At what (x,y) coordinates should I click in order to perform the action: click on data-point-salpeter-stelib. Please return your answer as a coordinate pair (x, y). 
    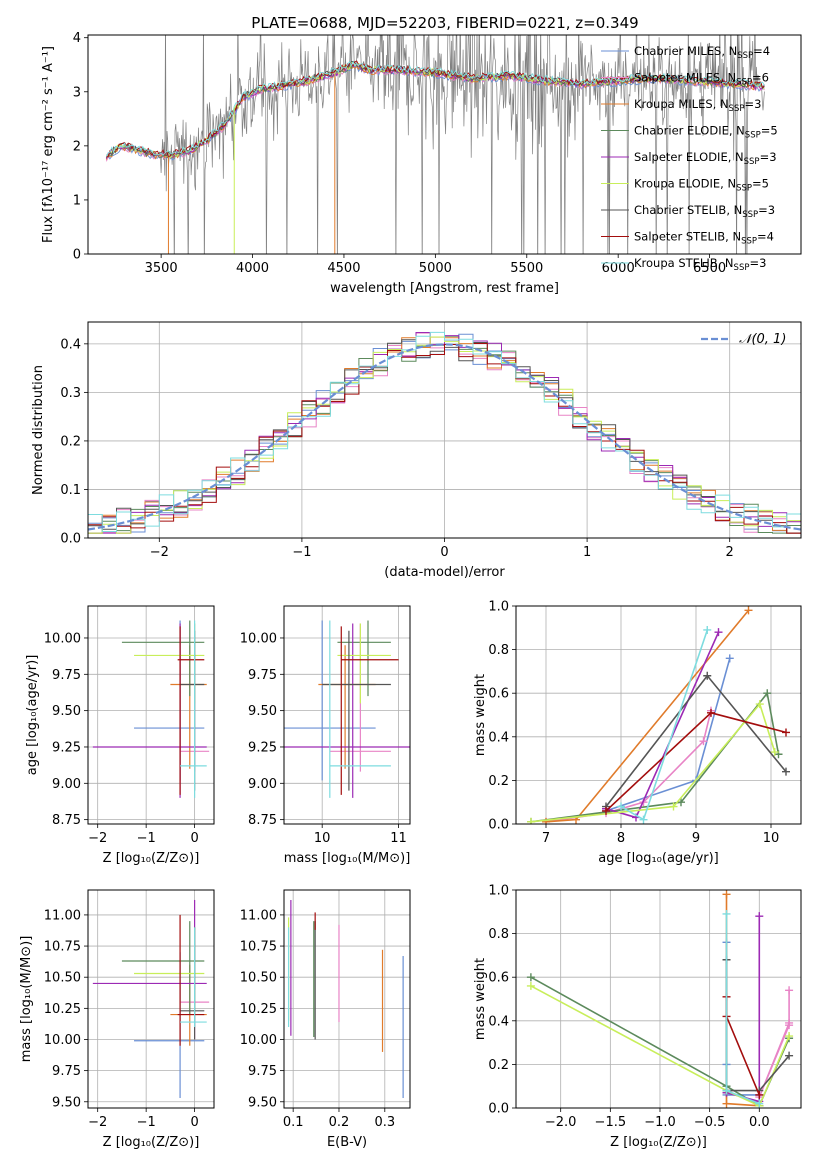
    Looking at the image, I should click on (711, 712).